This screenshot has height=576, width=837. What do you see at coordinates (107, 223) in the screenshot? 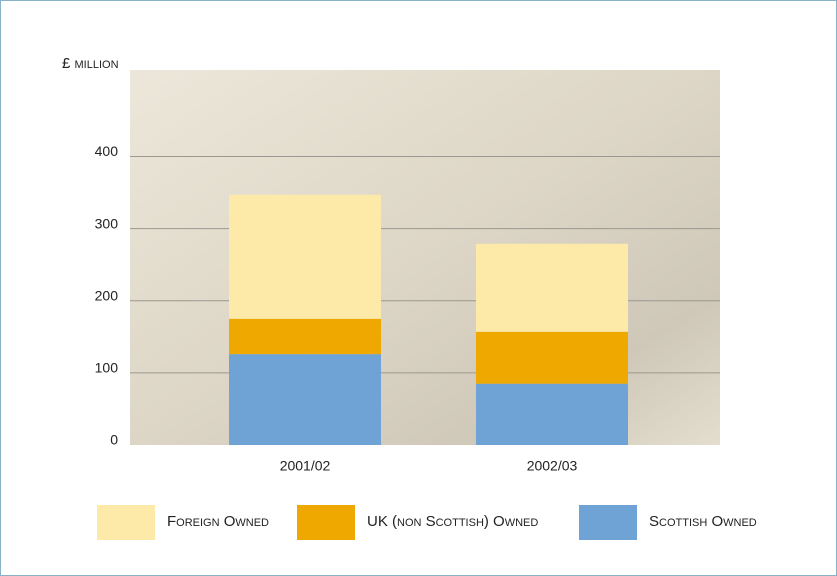
I see `y-tick-label: 300` at bounding box center [107, 223].